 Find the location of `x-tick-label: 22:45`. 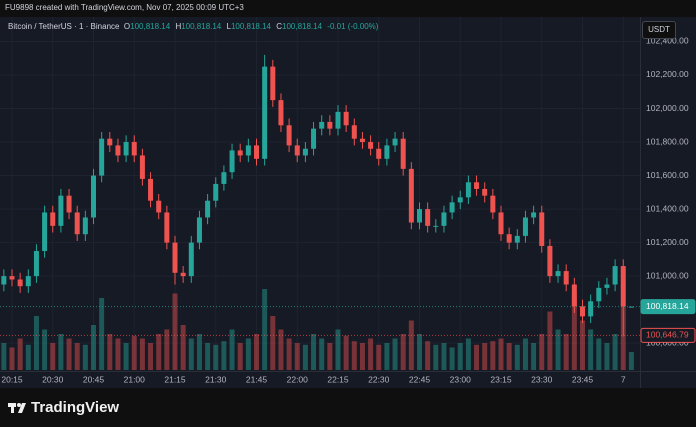

x-tick-label: 22:45 is located at coordinates (420, 379).